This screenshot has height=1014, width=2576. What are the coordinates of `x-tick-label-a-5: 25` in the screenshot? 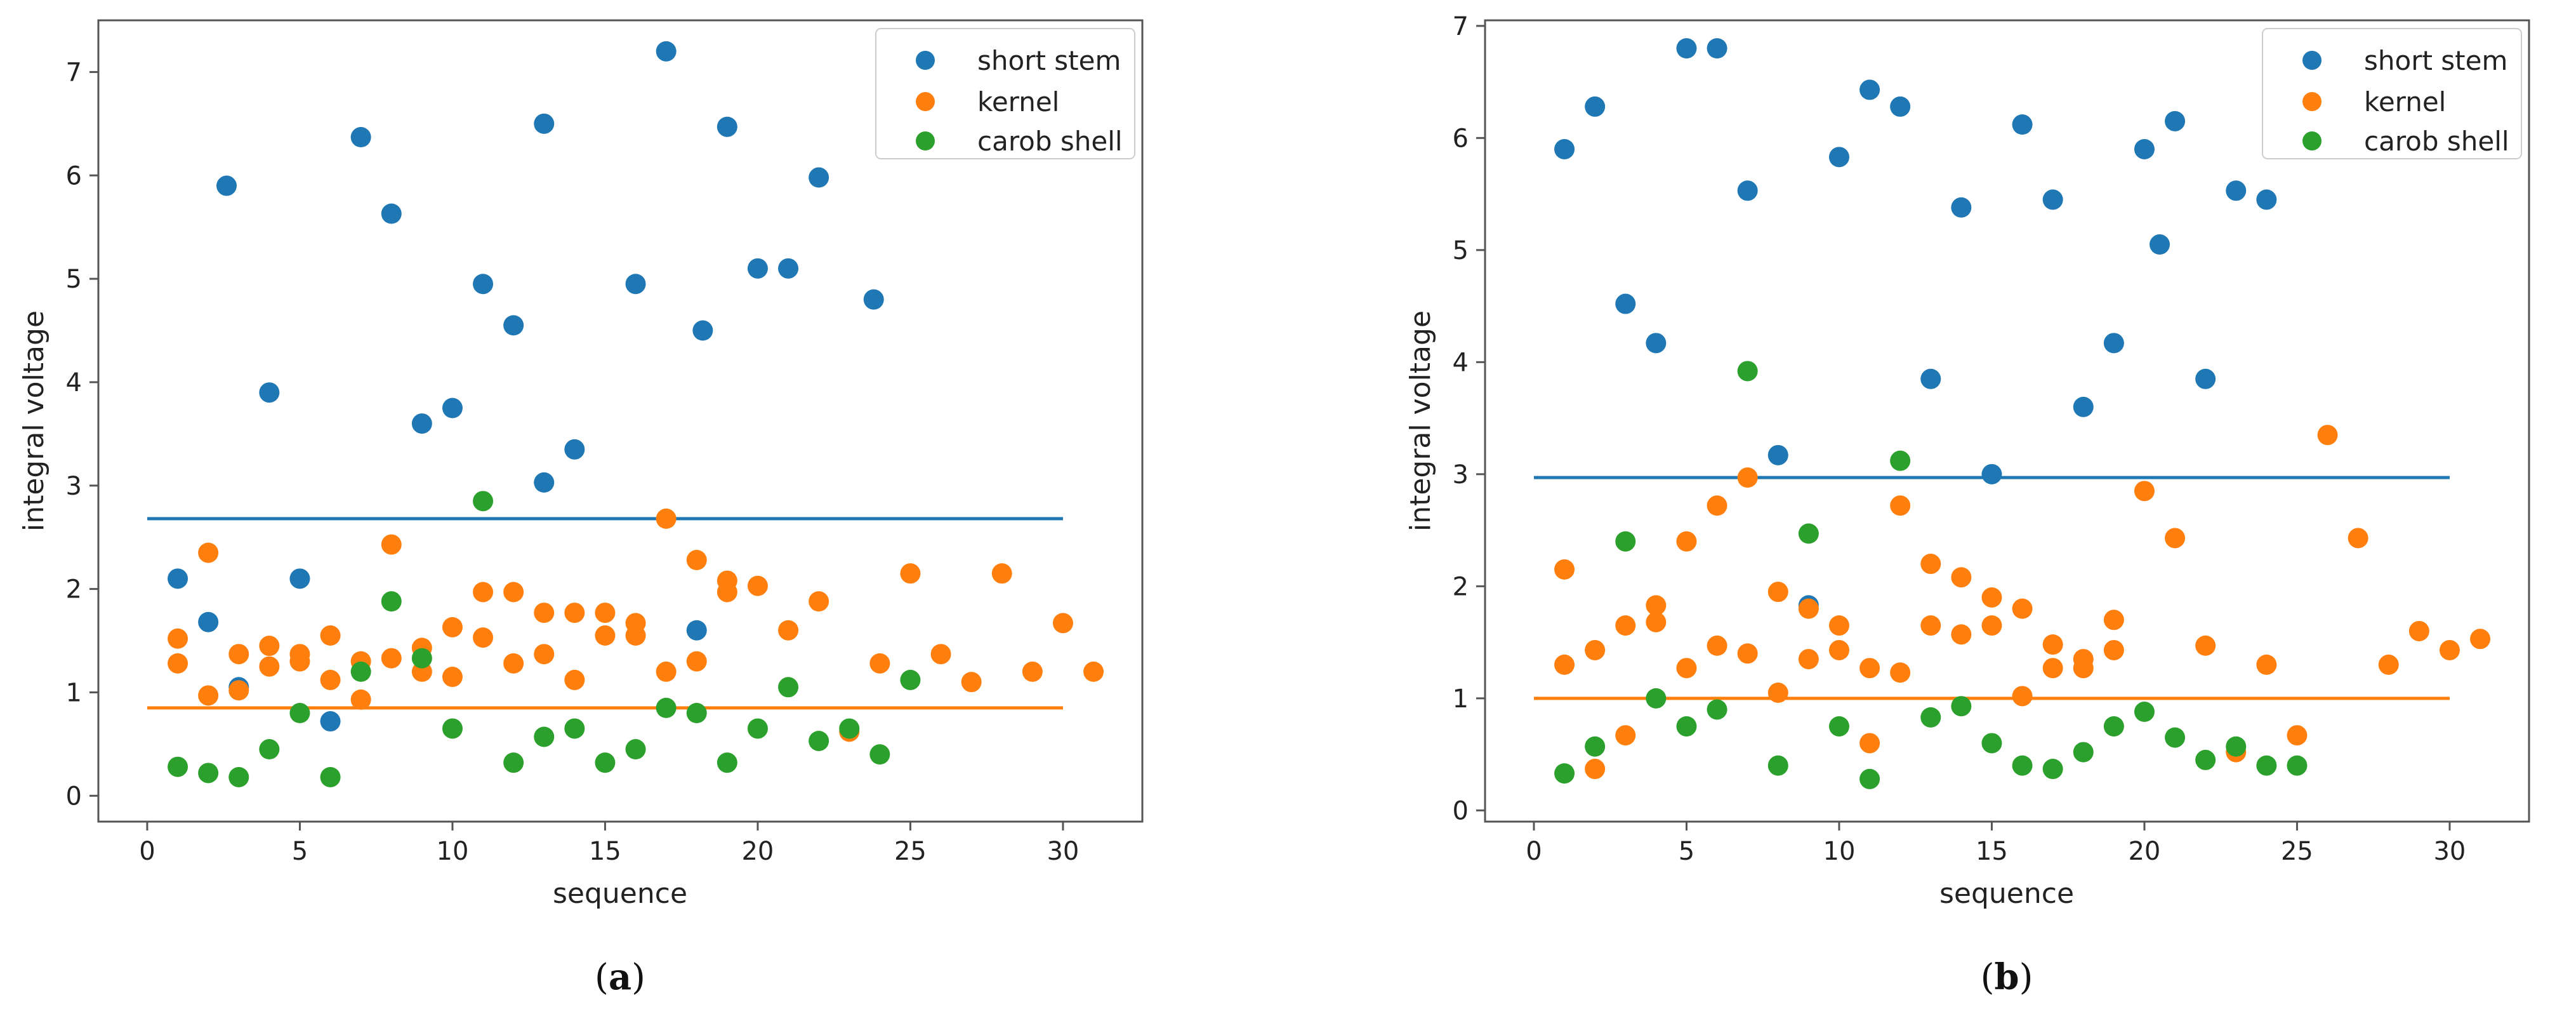 It's located at (911, 851).